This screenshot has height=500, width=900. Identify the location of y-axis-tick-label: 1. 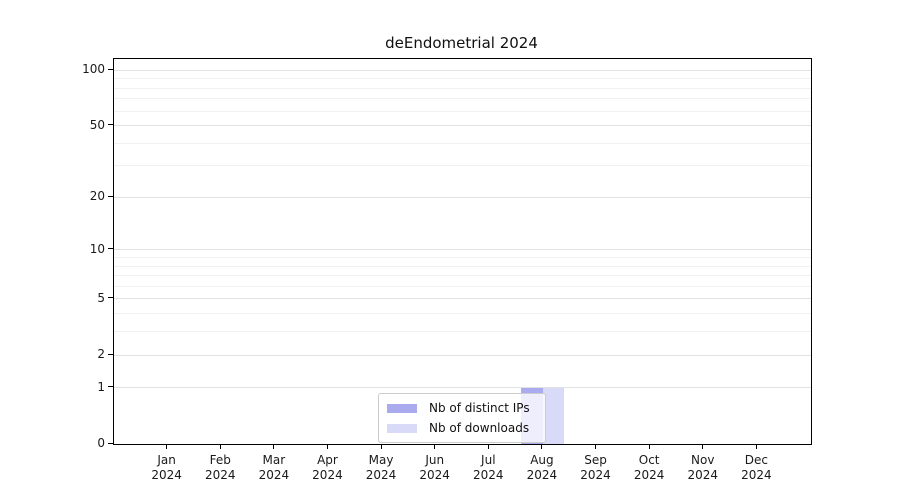
(101, 386).